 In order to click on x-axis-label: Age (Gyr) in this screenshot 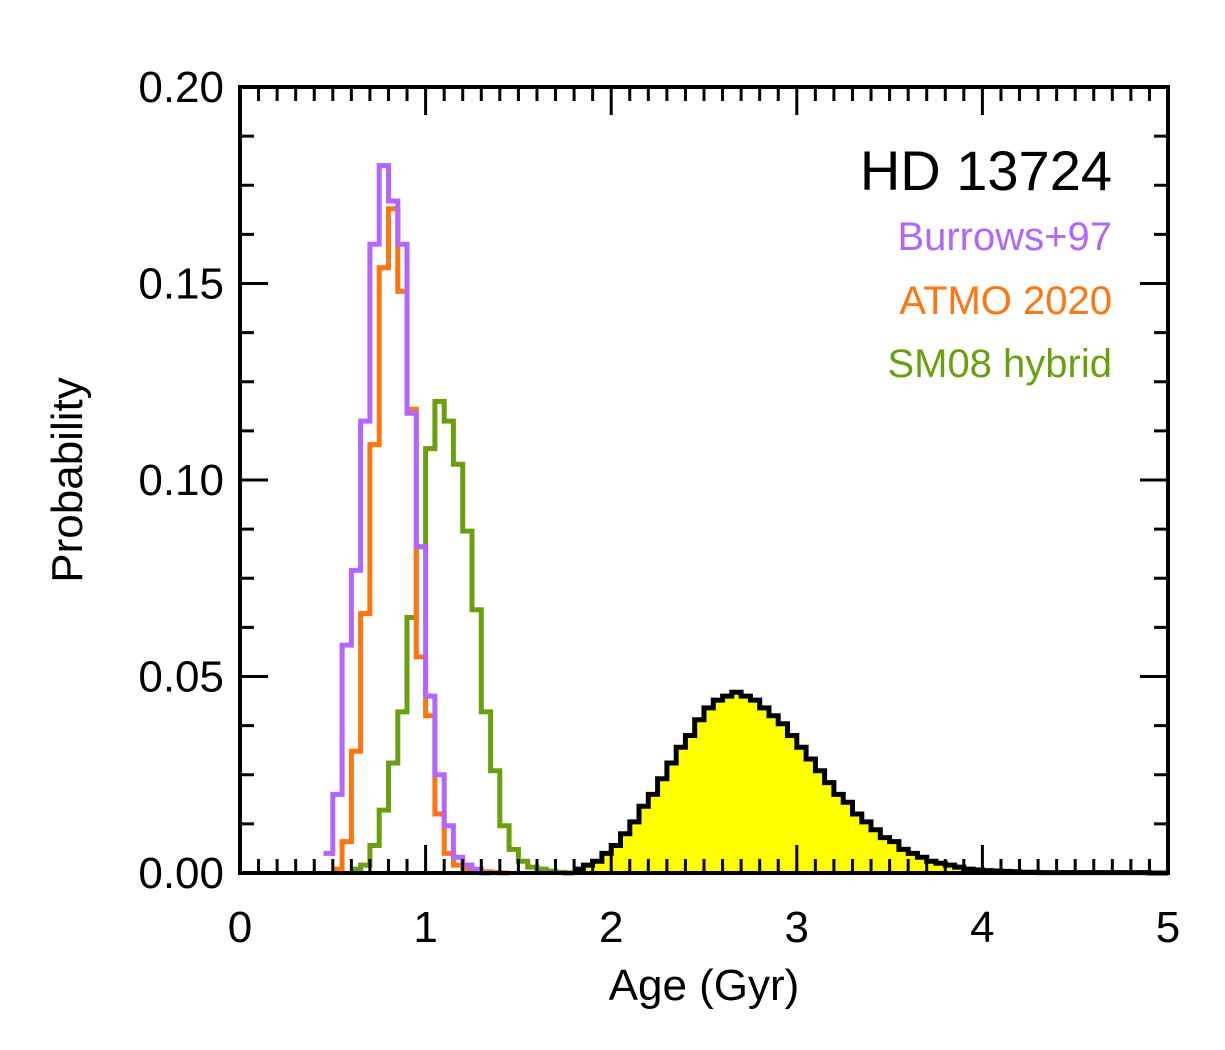, I will do `click(704, 985)`.